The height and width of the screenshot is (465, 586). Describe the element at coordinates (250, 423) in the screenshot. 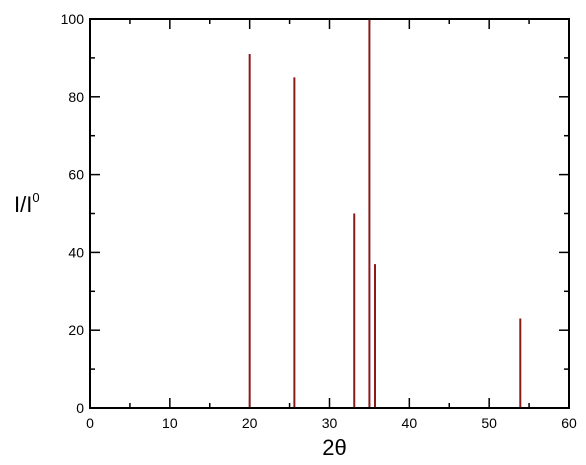

I see `x-tick-label: 20` at that location.